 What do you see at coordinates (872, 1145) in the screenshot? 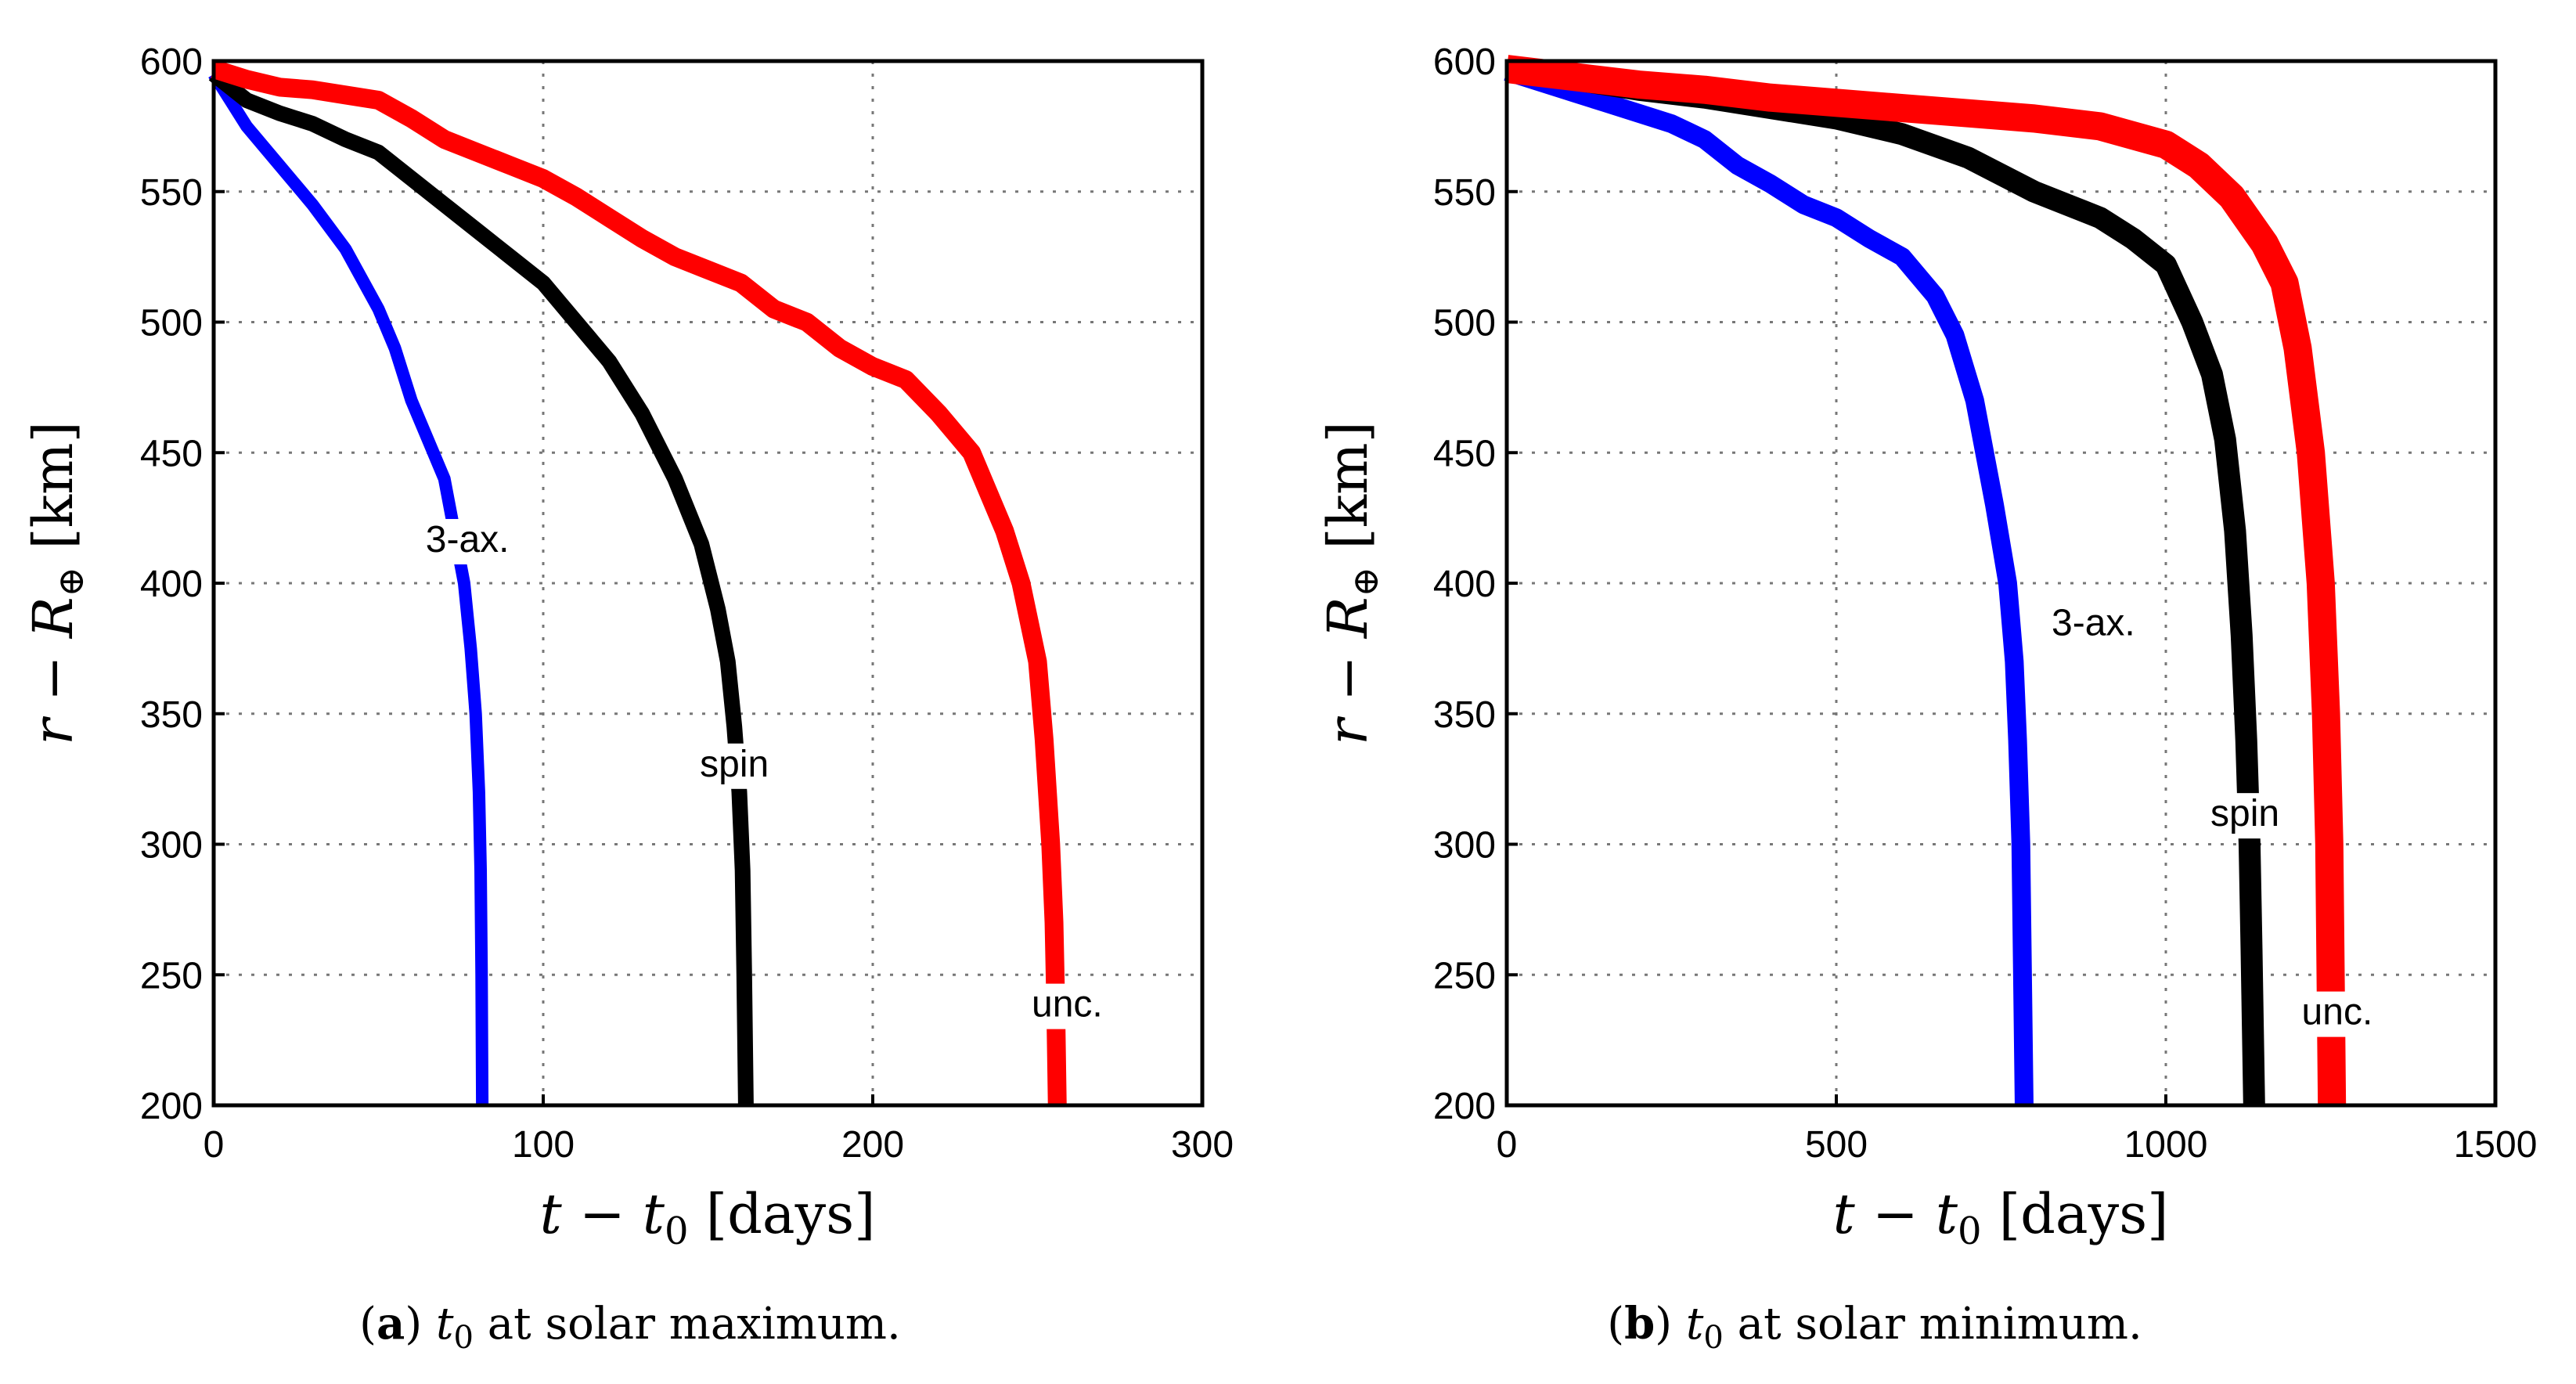
I see `x-tick-label: 200` at bounding box center [872, 1145].